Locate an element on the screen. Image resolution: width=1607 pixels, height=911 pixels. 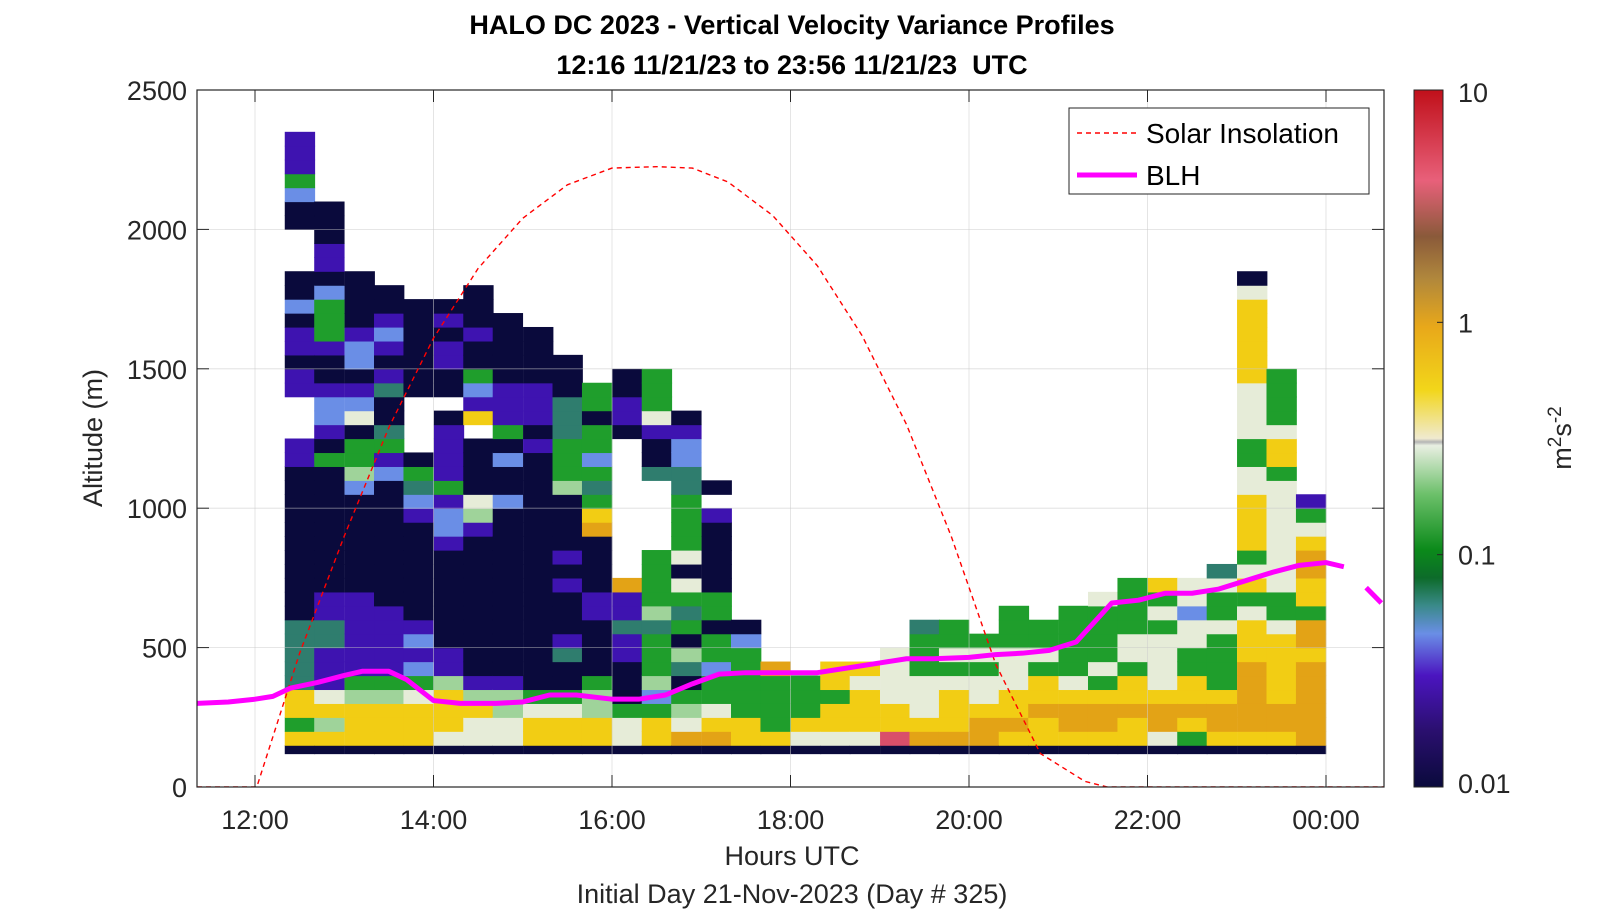
legend: Solar Insolation BLH is located at coordinates (1219, 151).